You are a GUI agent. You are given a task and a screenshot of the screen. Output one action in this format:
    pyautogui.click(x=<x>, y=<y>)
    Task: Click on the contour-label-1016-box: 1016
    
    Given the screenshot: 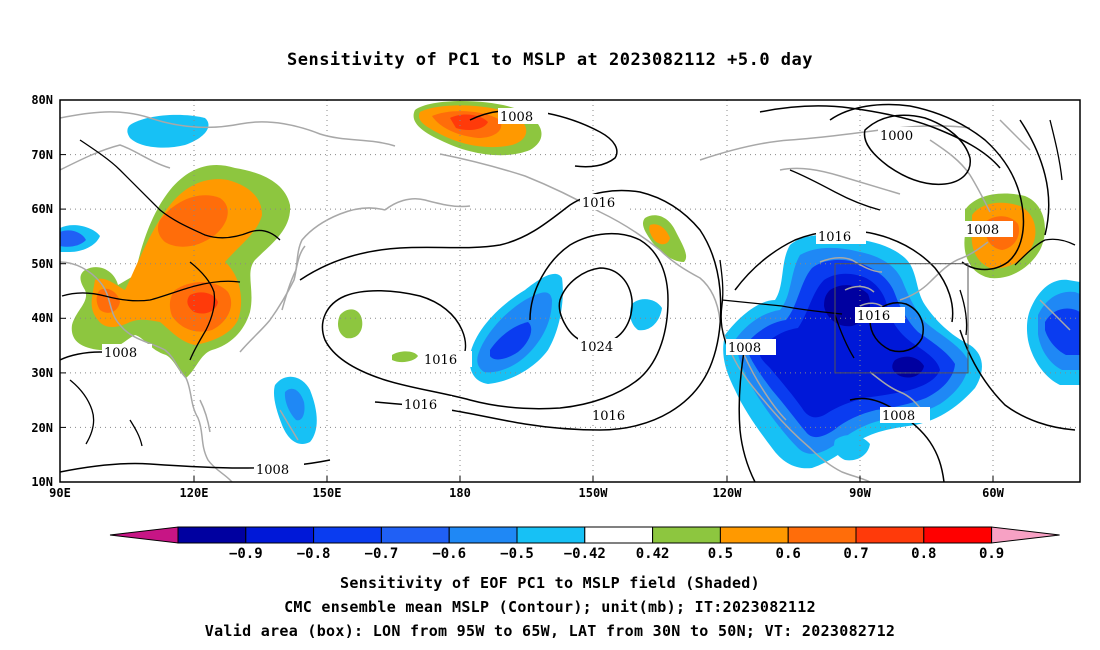 What is the action you would take?
    pyautogui.click(x=873, y=316)
    